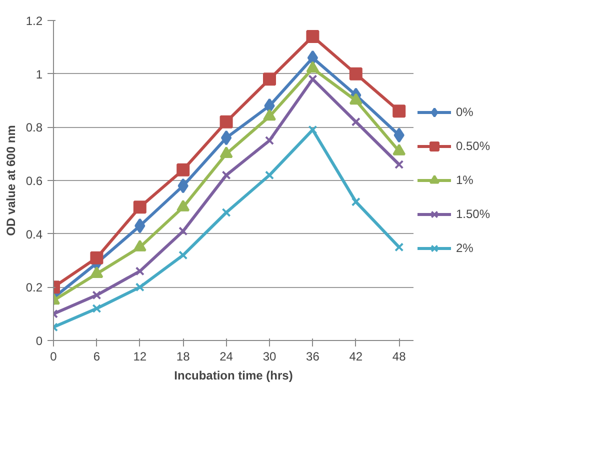 The height and width of the screenshot is (455, 599). Describe the element at coordinates (356, 357) in the screenshot. I see `x-tick-label: 42` at that location.